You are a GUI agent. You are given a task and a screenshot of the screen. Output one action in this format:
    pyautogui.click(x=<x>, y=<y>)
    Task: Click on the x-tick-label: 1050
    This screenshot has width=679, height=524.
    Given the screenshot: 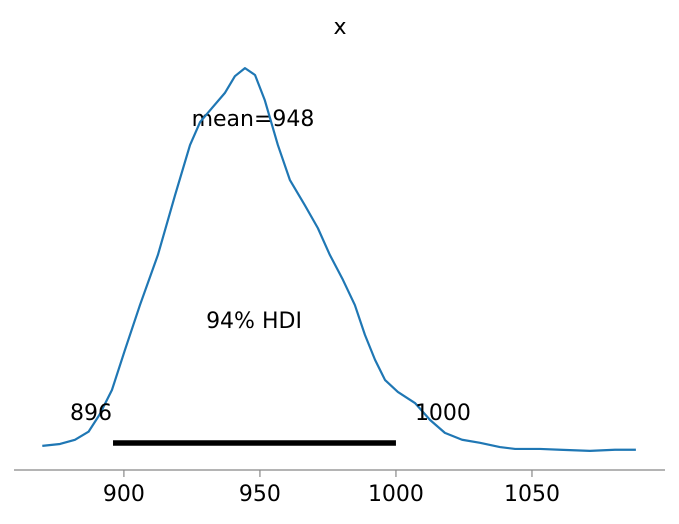 What is the action you would take?
    pyautogui.click(x=532, y=494)
    